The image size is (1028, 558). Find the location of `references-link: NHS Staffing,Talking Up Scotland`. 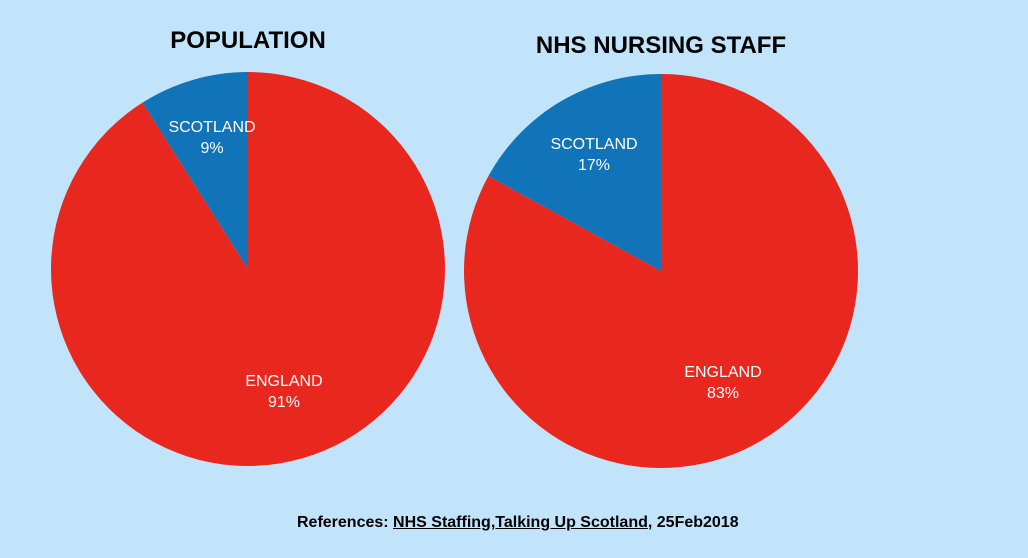

references-link: NHS Staffing,Talking Up Scotland is located at coordinates (520, 522).